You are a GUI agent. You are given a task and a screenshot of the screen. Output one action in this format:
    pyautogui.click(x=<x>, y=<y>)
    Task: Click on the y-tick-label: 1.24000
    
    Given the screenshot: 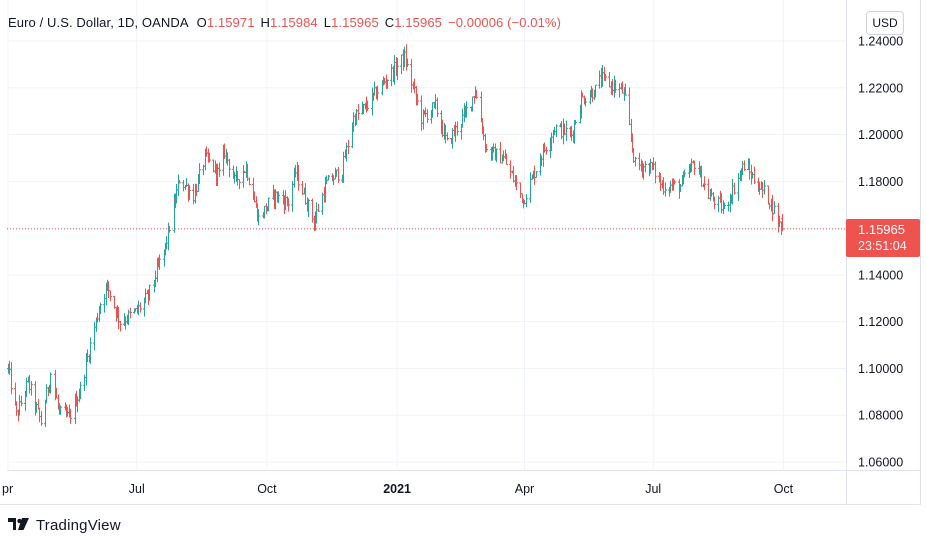 What is the action you would take?
    pyautogui.click(x=880, y=42)
    